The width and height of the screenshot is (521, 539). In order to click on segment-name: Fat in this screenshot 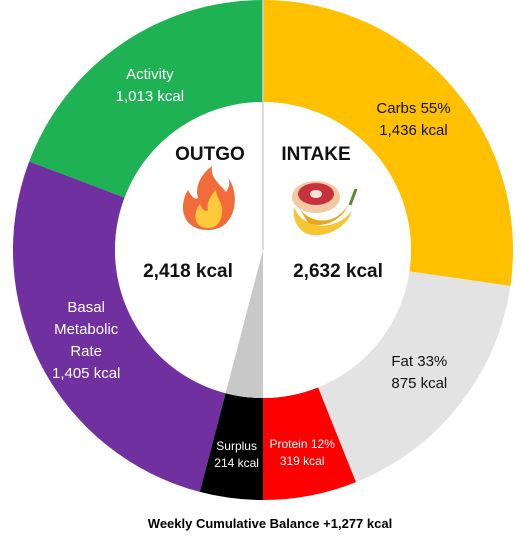, I will do `click(402, 362)`.